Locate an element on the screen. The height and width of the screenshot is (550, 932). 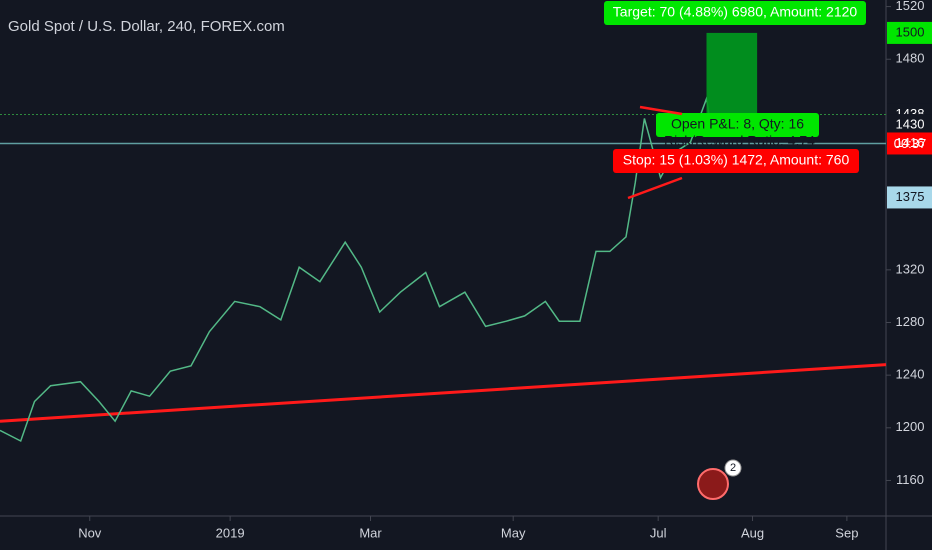
x-tick-label: Nov is located at coordinates (90, 532).